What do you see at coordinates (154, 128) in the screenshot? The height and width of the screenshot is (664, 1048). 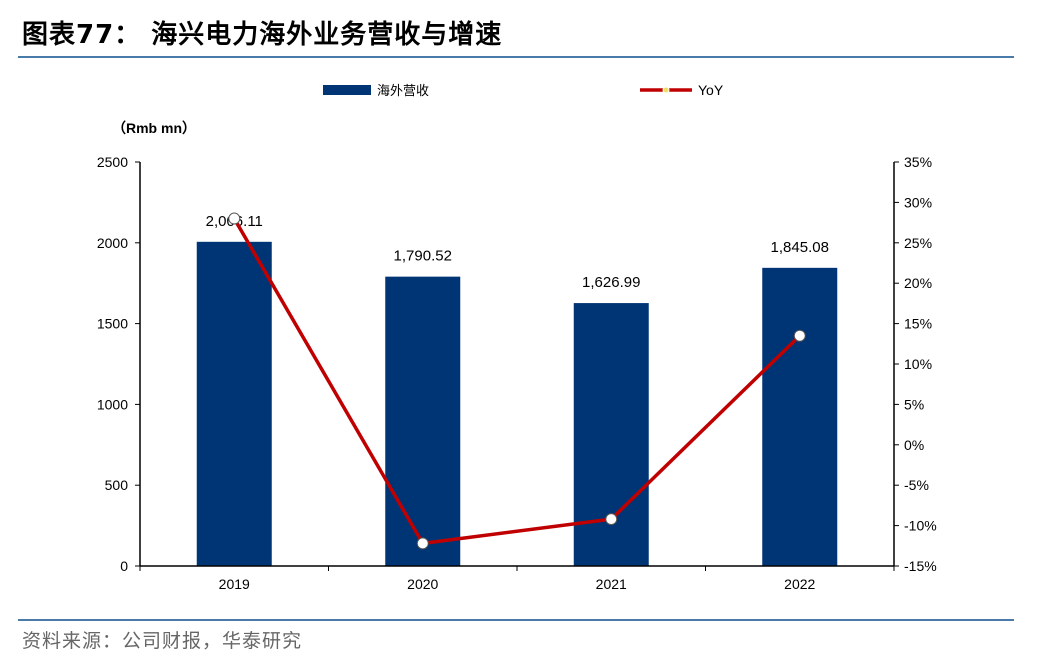 I see `y-left-unit-label: （Rmb mn）` at bounding box center [154, 128].